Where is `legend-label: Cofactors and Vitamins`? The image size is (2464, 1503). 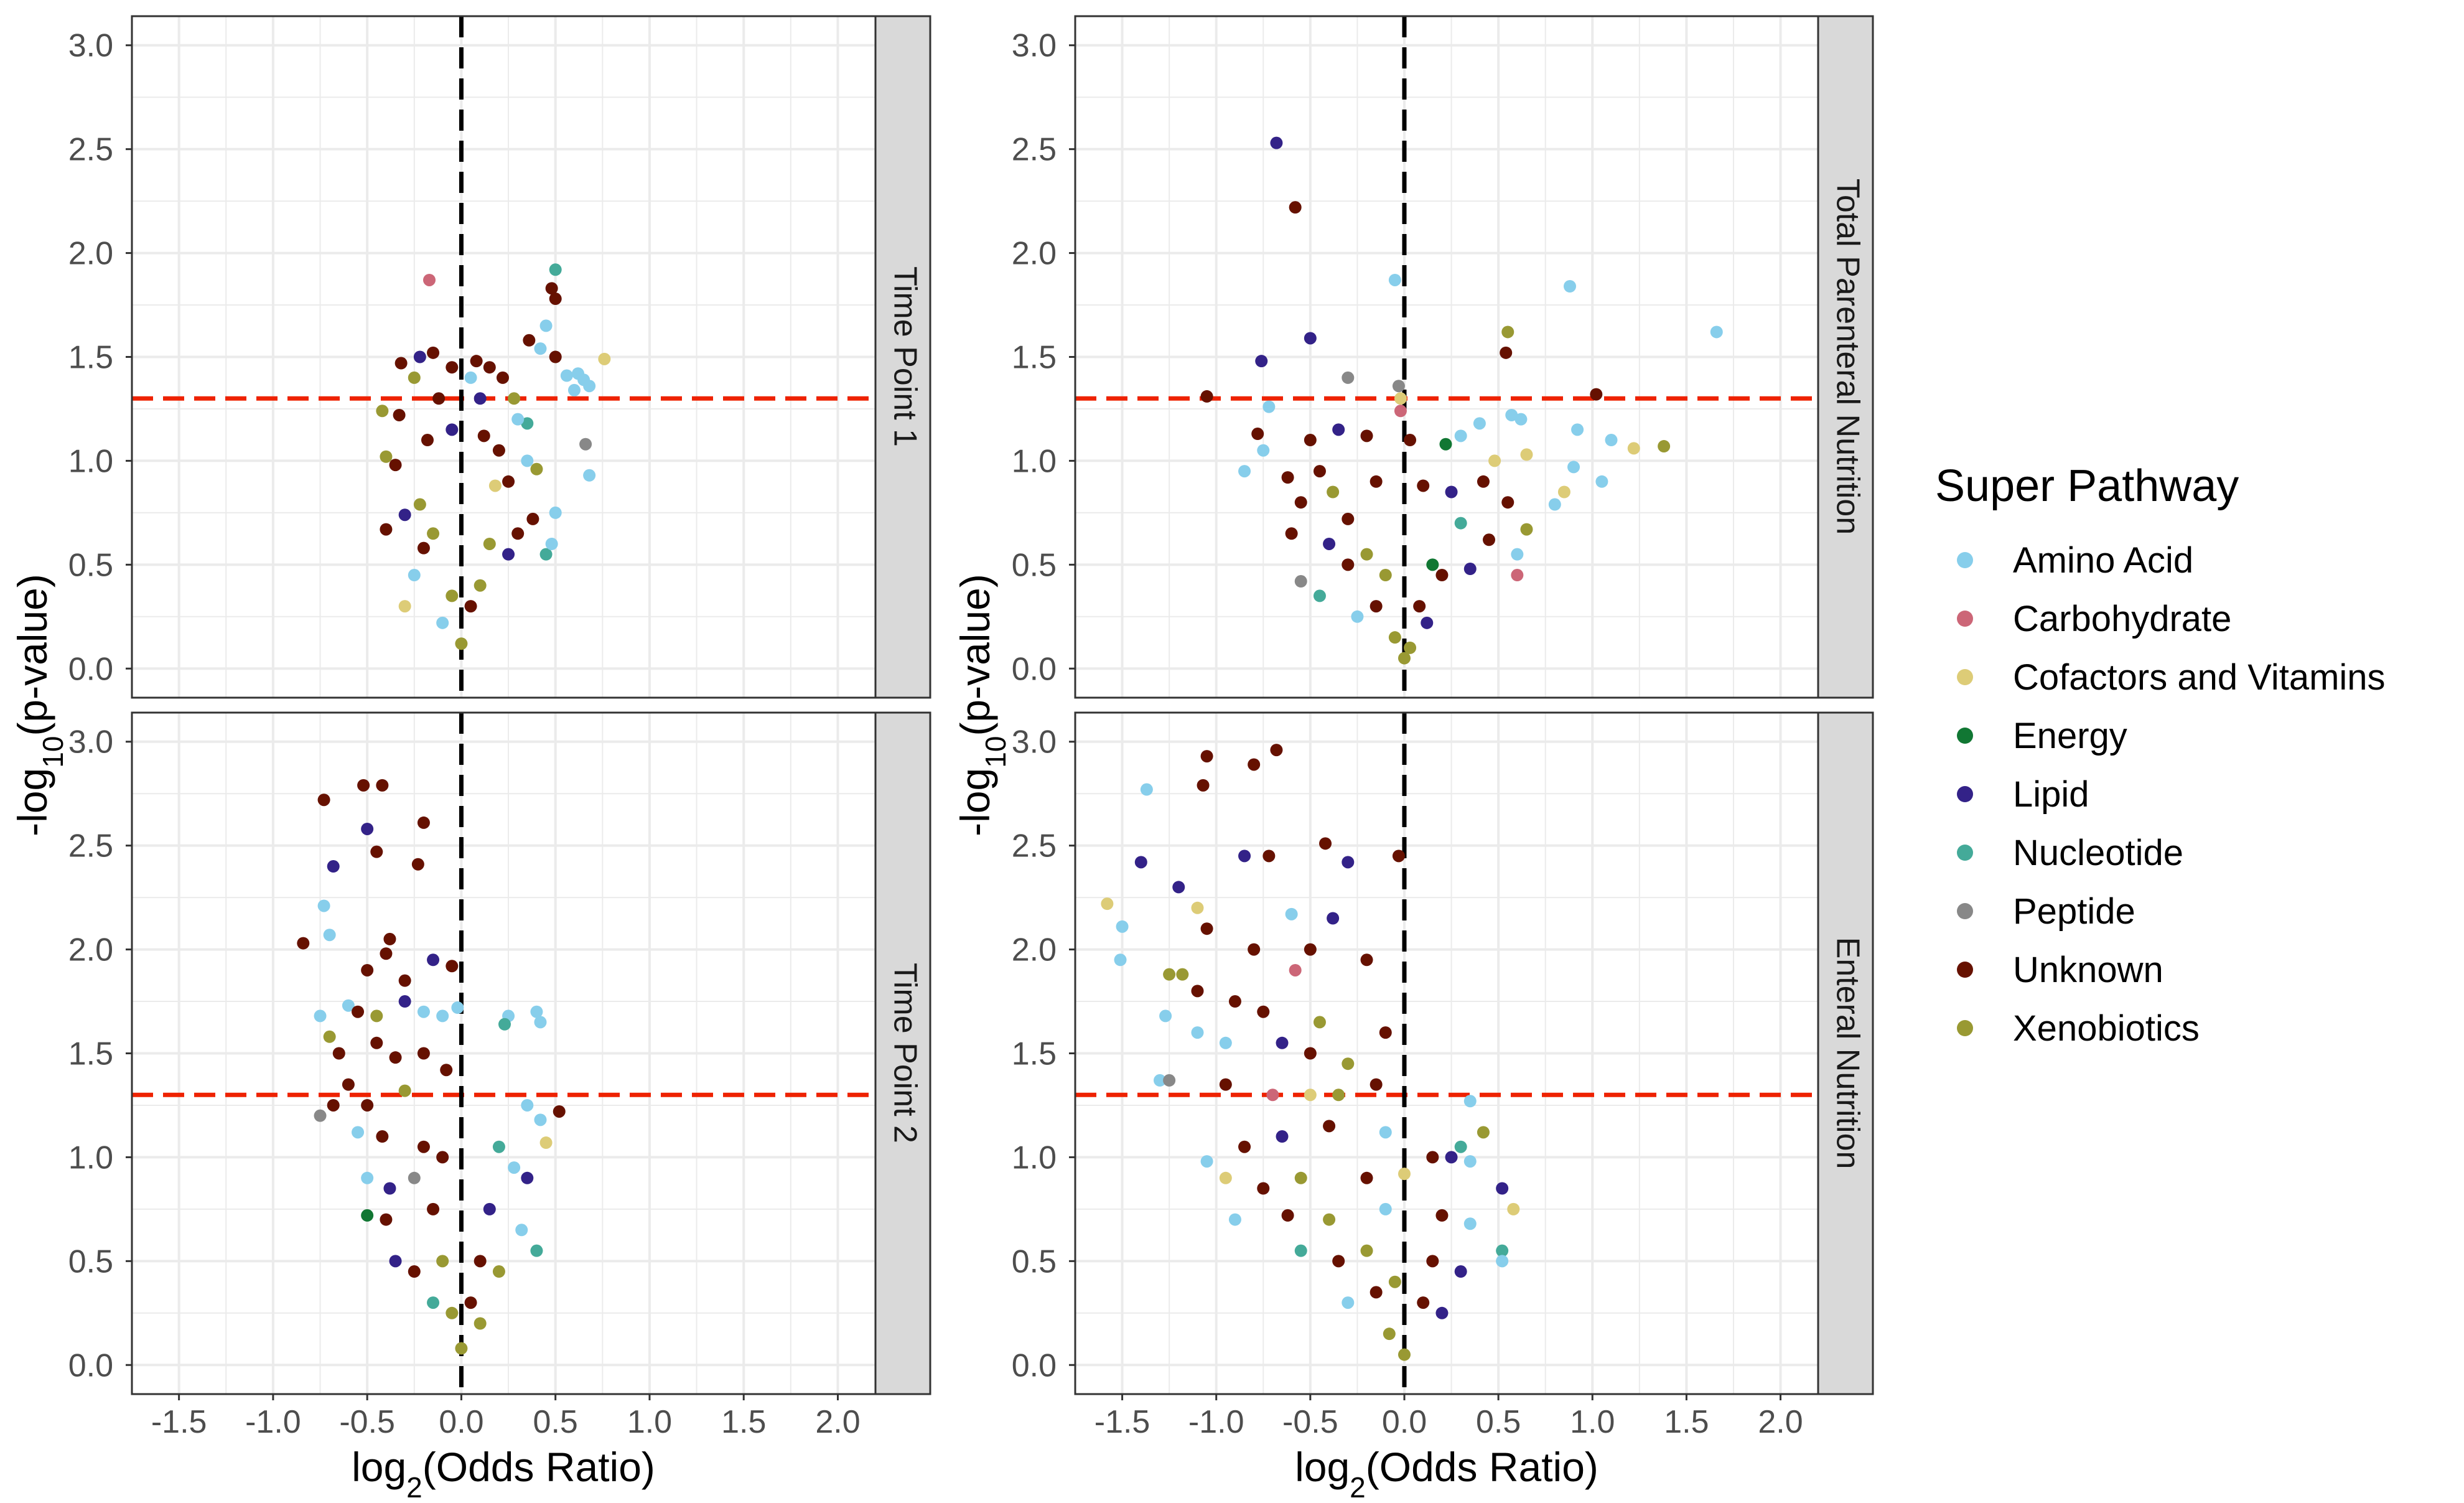 legend-label: Cofactors and Vitamins is located at coordinates (2199, 677).